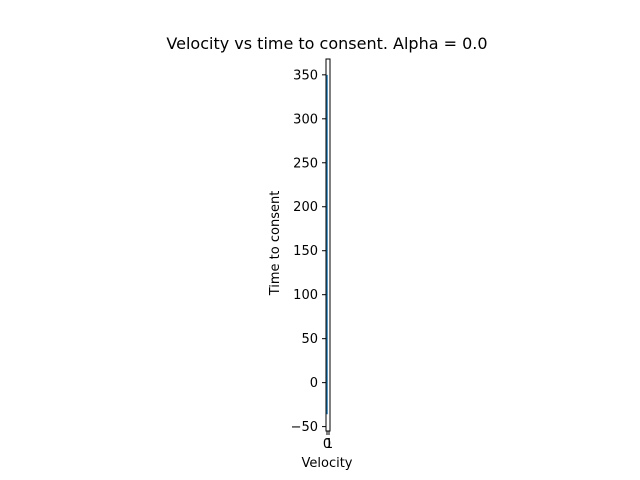 Image resolution: width=640 pixels, height=480 pixels. I want to click on x-axis-ticks: 01, so click(328, 441).